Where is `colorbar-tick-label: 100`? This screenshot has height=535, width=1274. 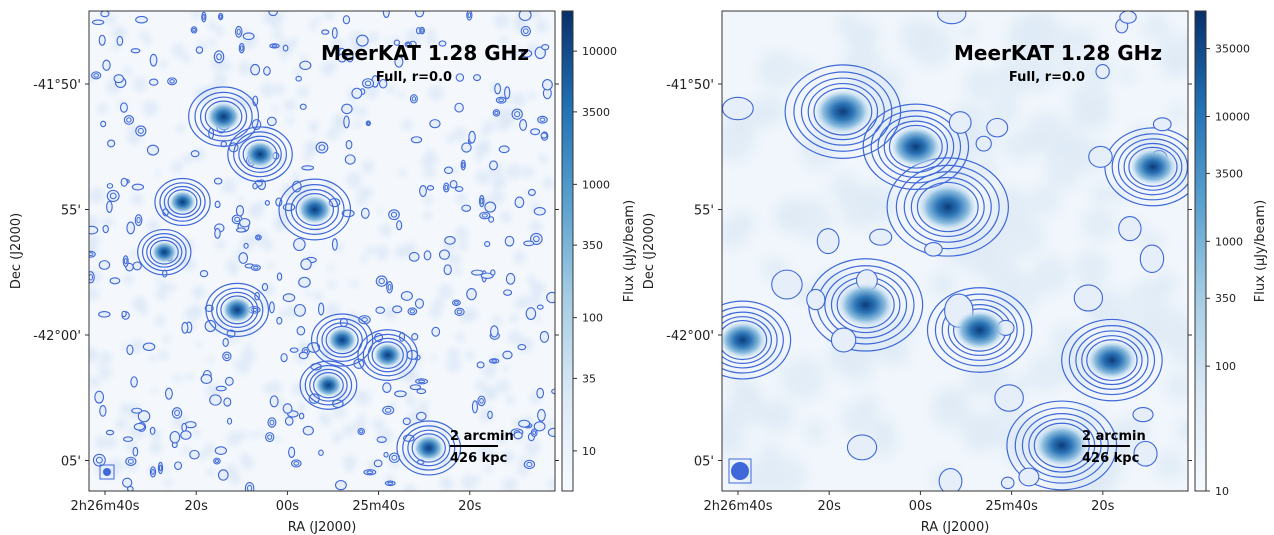 colorbar-tick-label: 100 is located at coordinates (592, 318).